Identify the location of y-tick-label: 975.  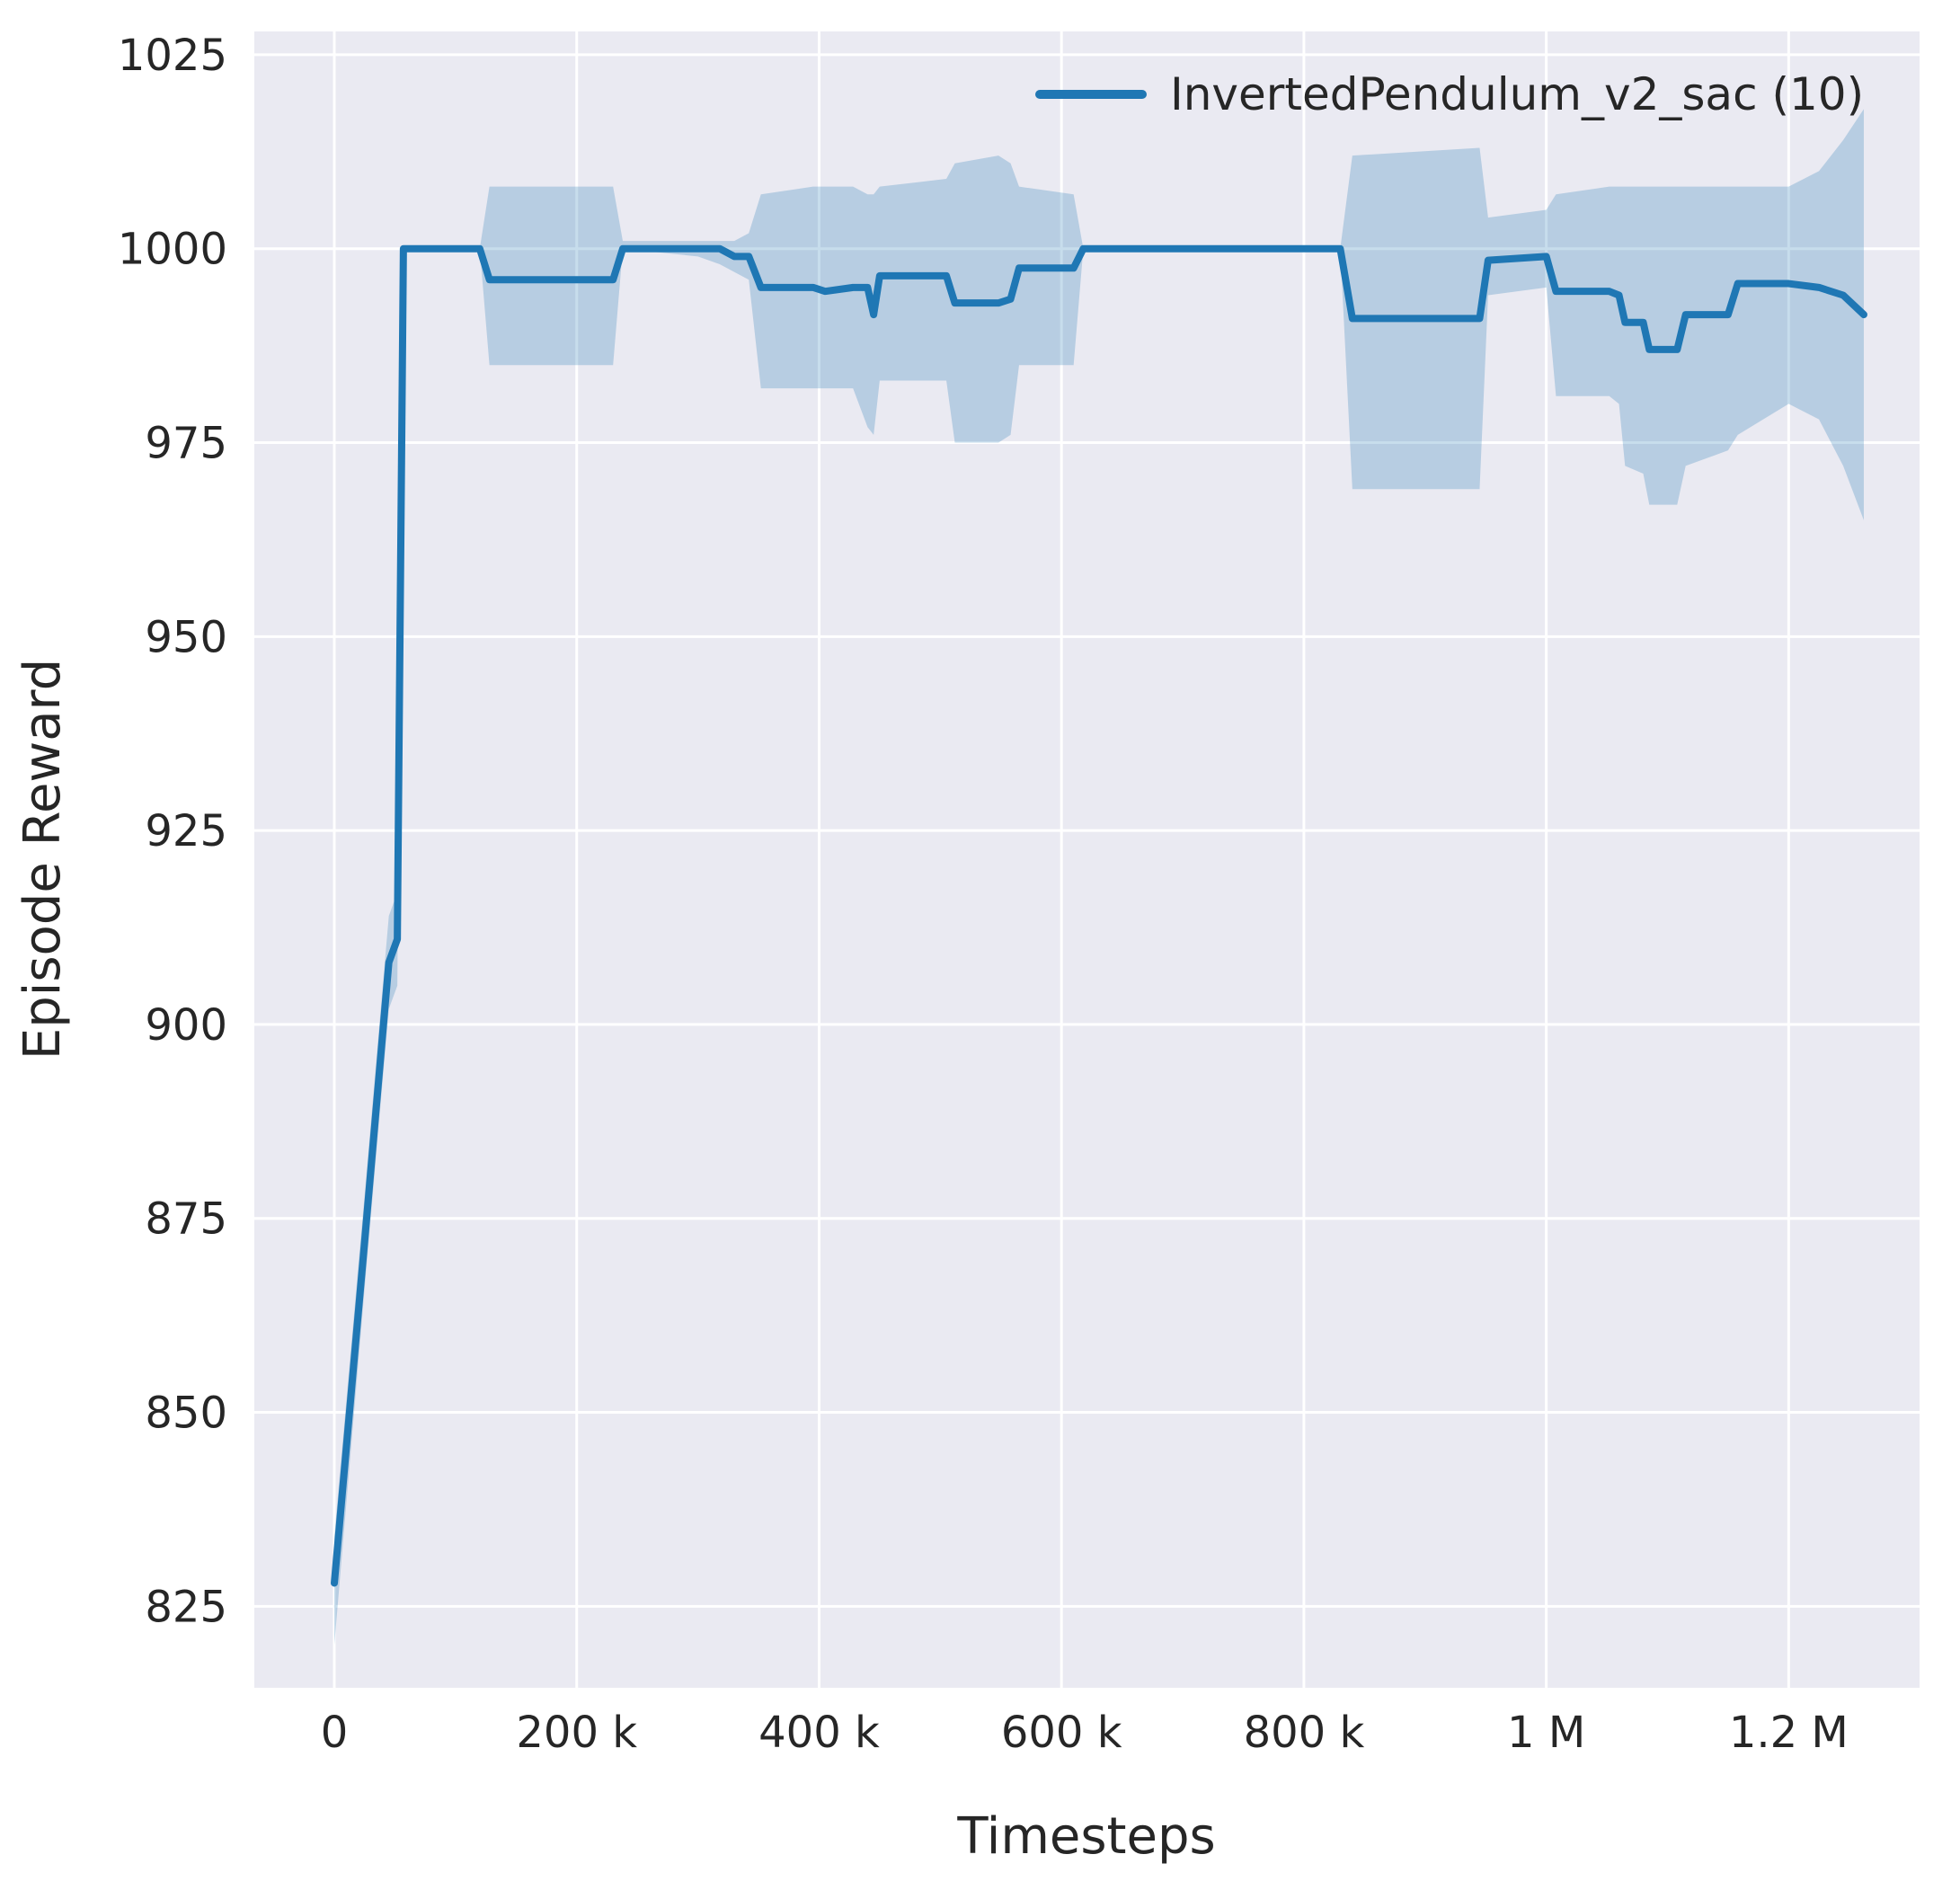
(186, 444).